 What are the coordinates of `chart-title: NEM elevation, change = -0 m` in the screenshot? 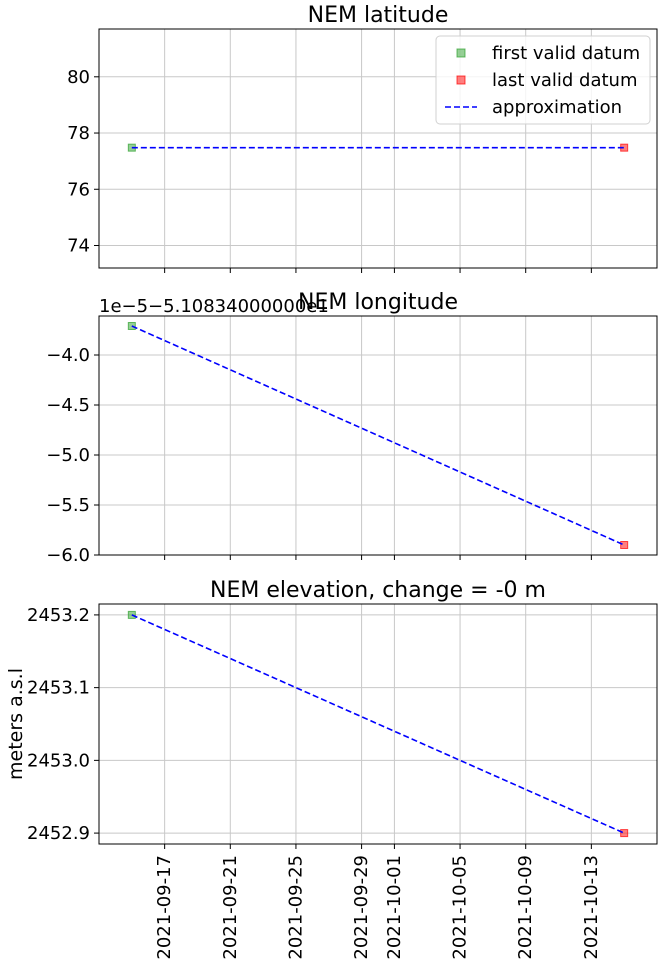 It's located at (378, 590).